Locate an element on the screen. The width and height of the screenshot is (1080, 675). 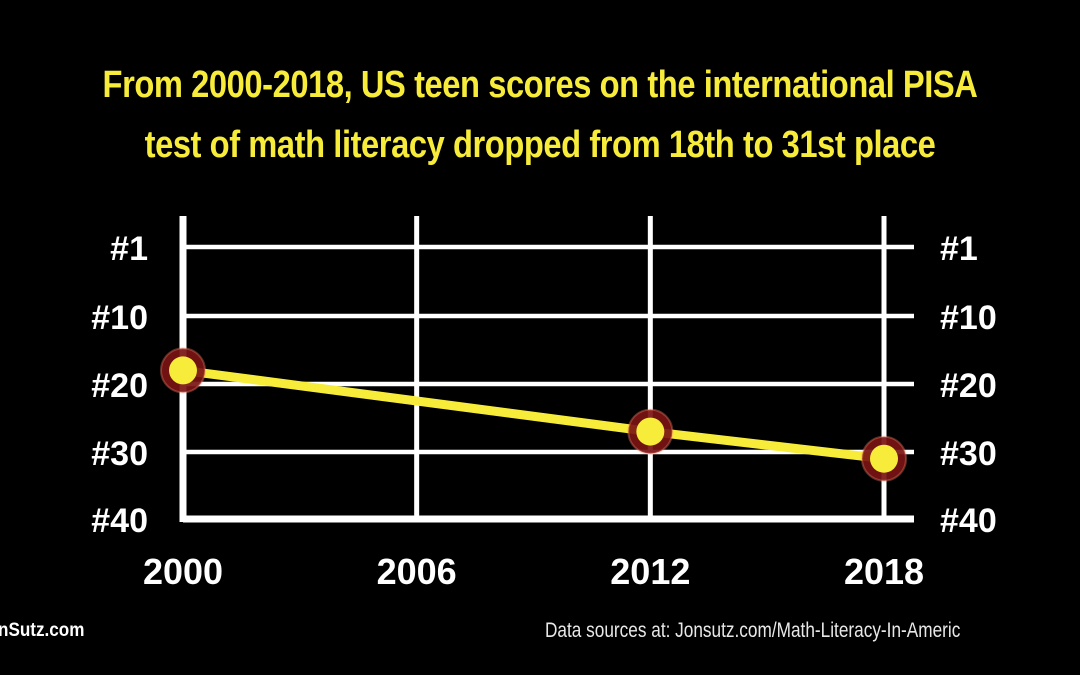
y-tick-label-left: #10 is located at coordinates (119, 318).